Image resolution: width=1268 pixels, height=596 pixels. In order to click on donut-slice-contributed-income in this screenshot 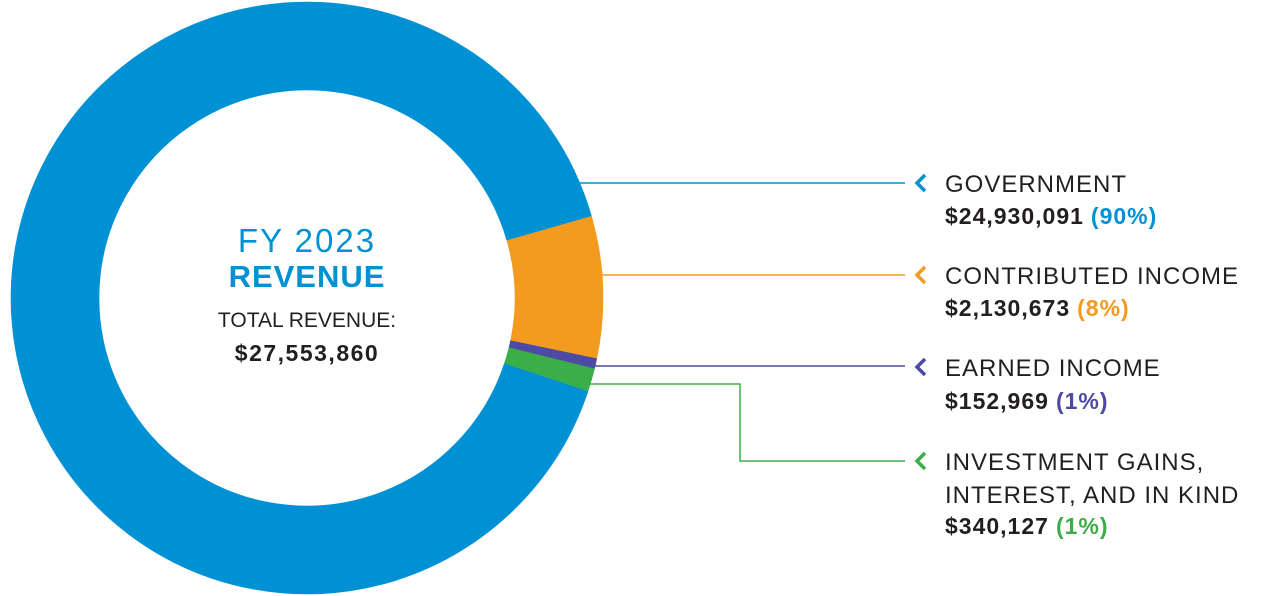, I will do `click(555, 288)`.